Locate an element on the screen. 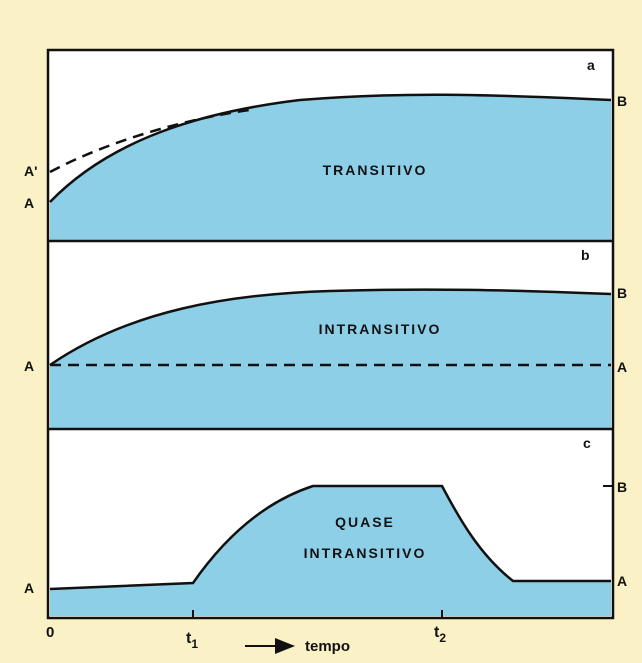 Image resolution: width=642 pixels, height=663 pixels. panel-c-title-line-1: QUASE is located at coordinates (365, 522).